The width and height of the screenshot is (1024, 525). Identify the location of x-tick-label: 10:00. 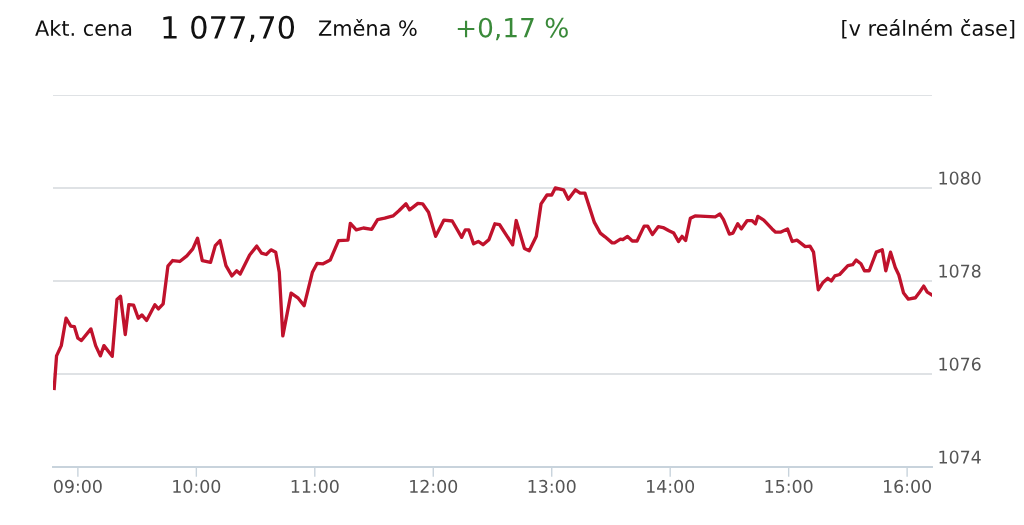
(197, 486).